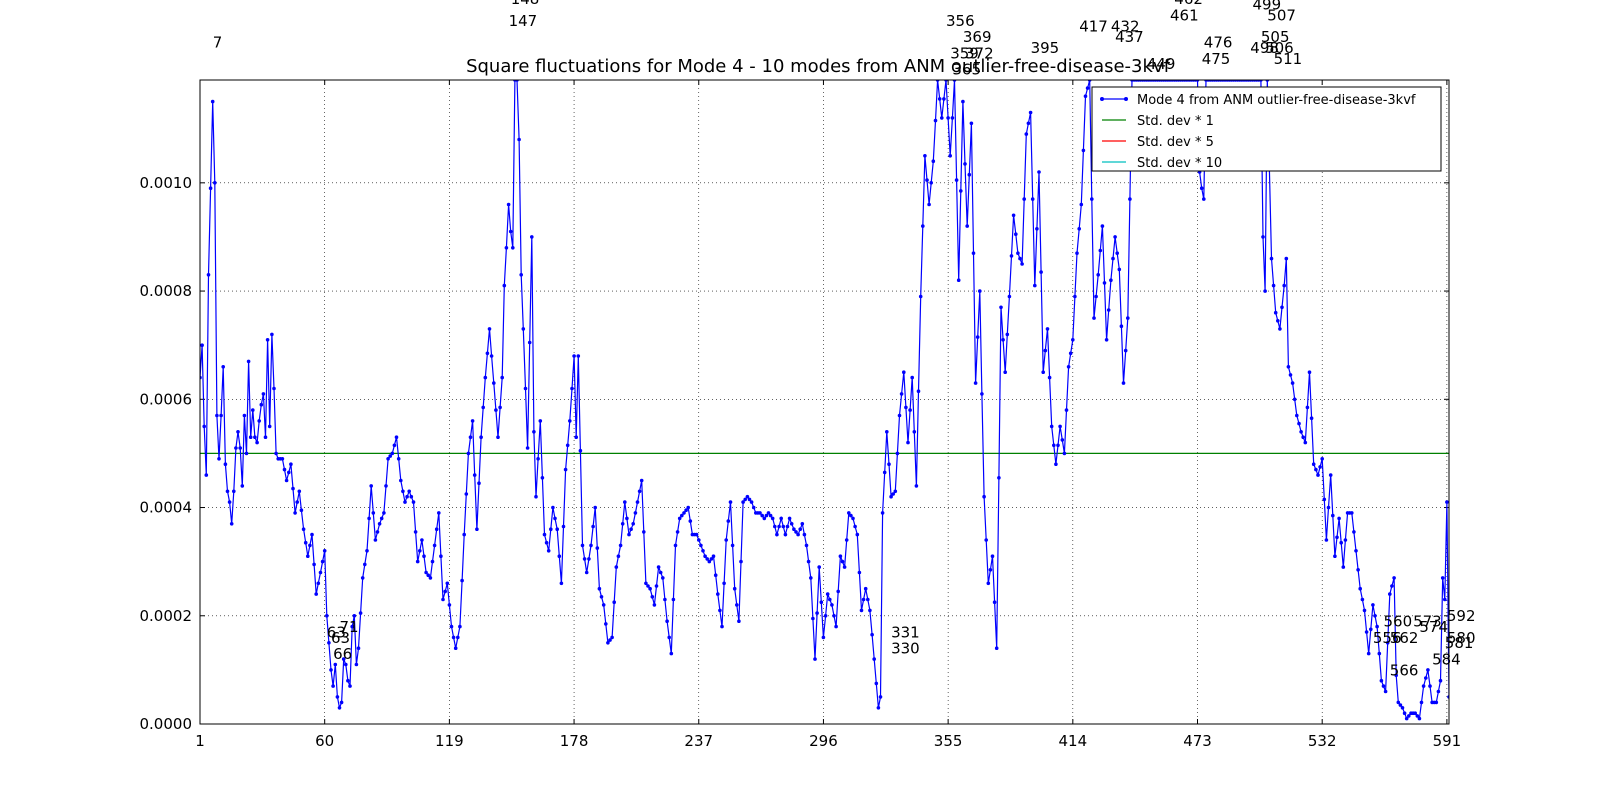 The image size is (1600, 800). Describe the element at coordinates (166, 724) in the screenshot. I see `y-tick-label: 0.0000` at that location.